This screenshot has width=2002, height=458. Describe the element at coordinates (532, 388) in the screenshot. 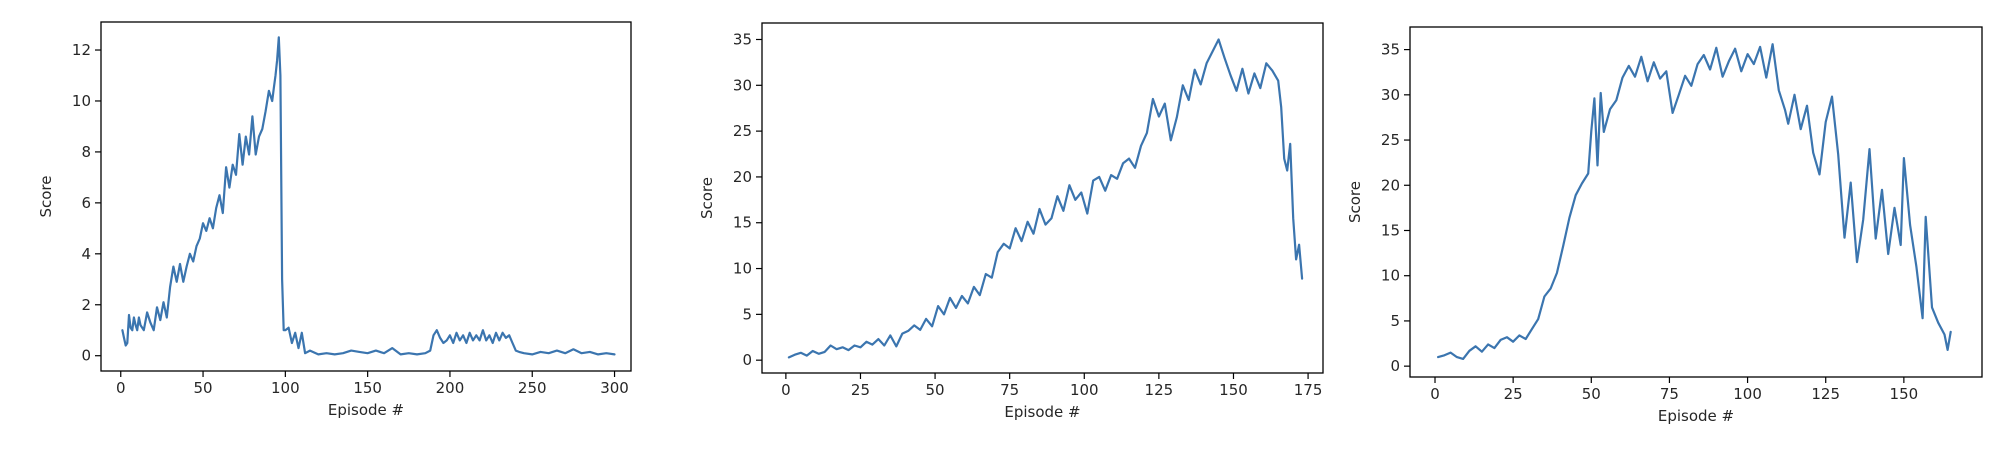

I see `x-tick-label: 250` at that location.